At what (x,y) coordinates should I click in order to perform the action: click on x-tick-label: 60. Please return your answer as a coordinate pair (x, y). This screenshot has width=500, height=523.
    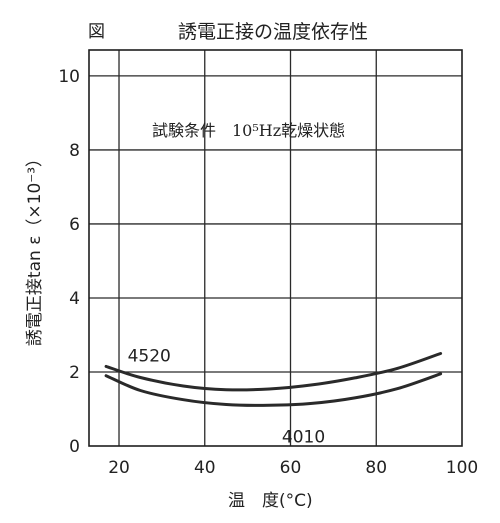
    Looking at the image, I should click on (291, 468).